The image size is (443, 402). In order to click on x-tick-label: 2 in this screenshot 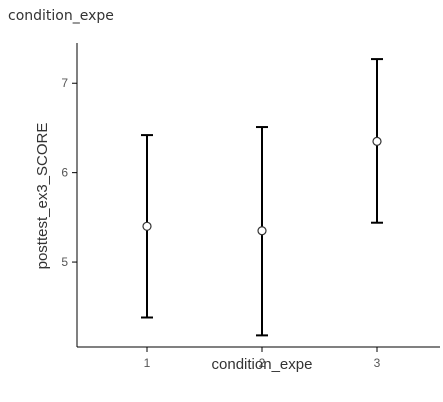, I will do `click(262, 363)`.